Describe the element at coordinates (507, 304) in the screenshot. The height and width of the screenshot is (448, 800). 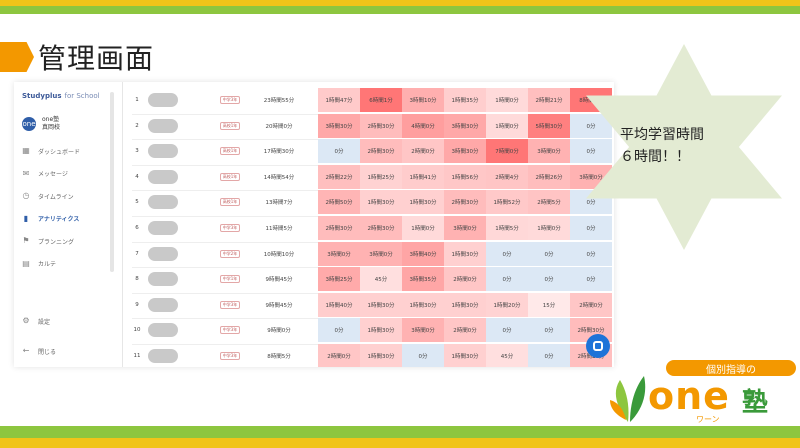
I see `day-cell: 1時間20分` at that location.